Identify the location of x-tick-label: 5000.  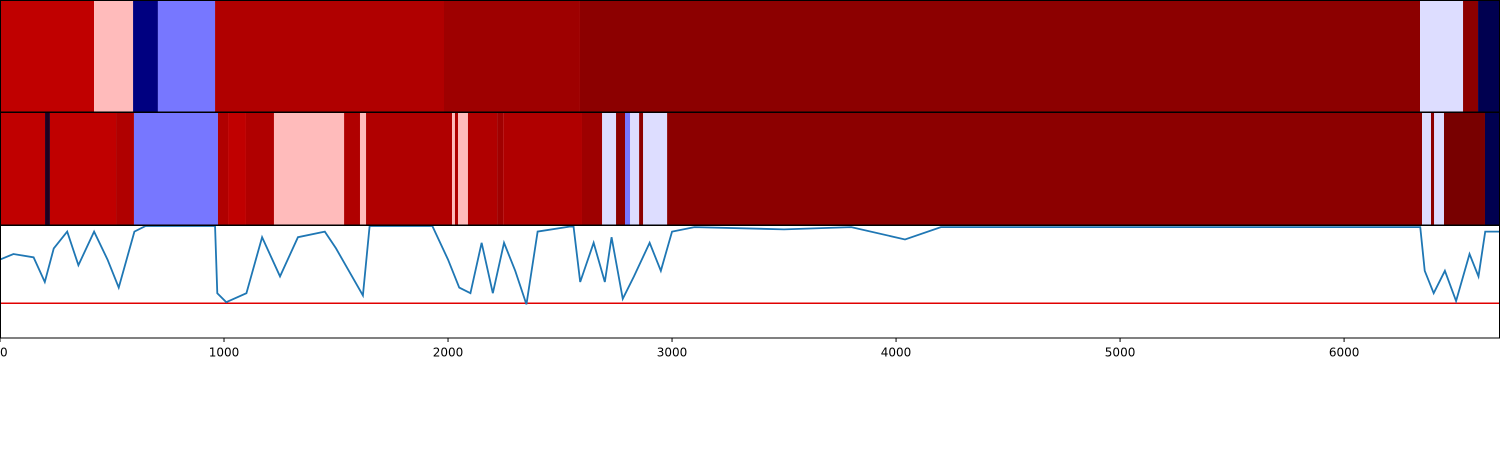
(1120, 353).